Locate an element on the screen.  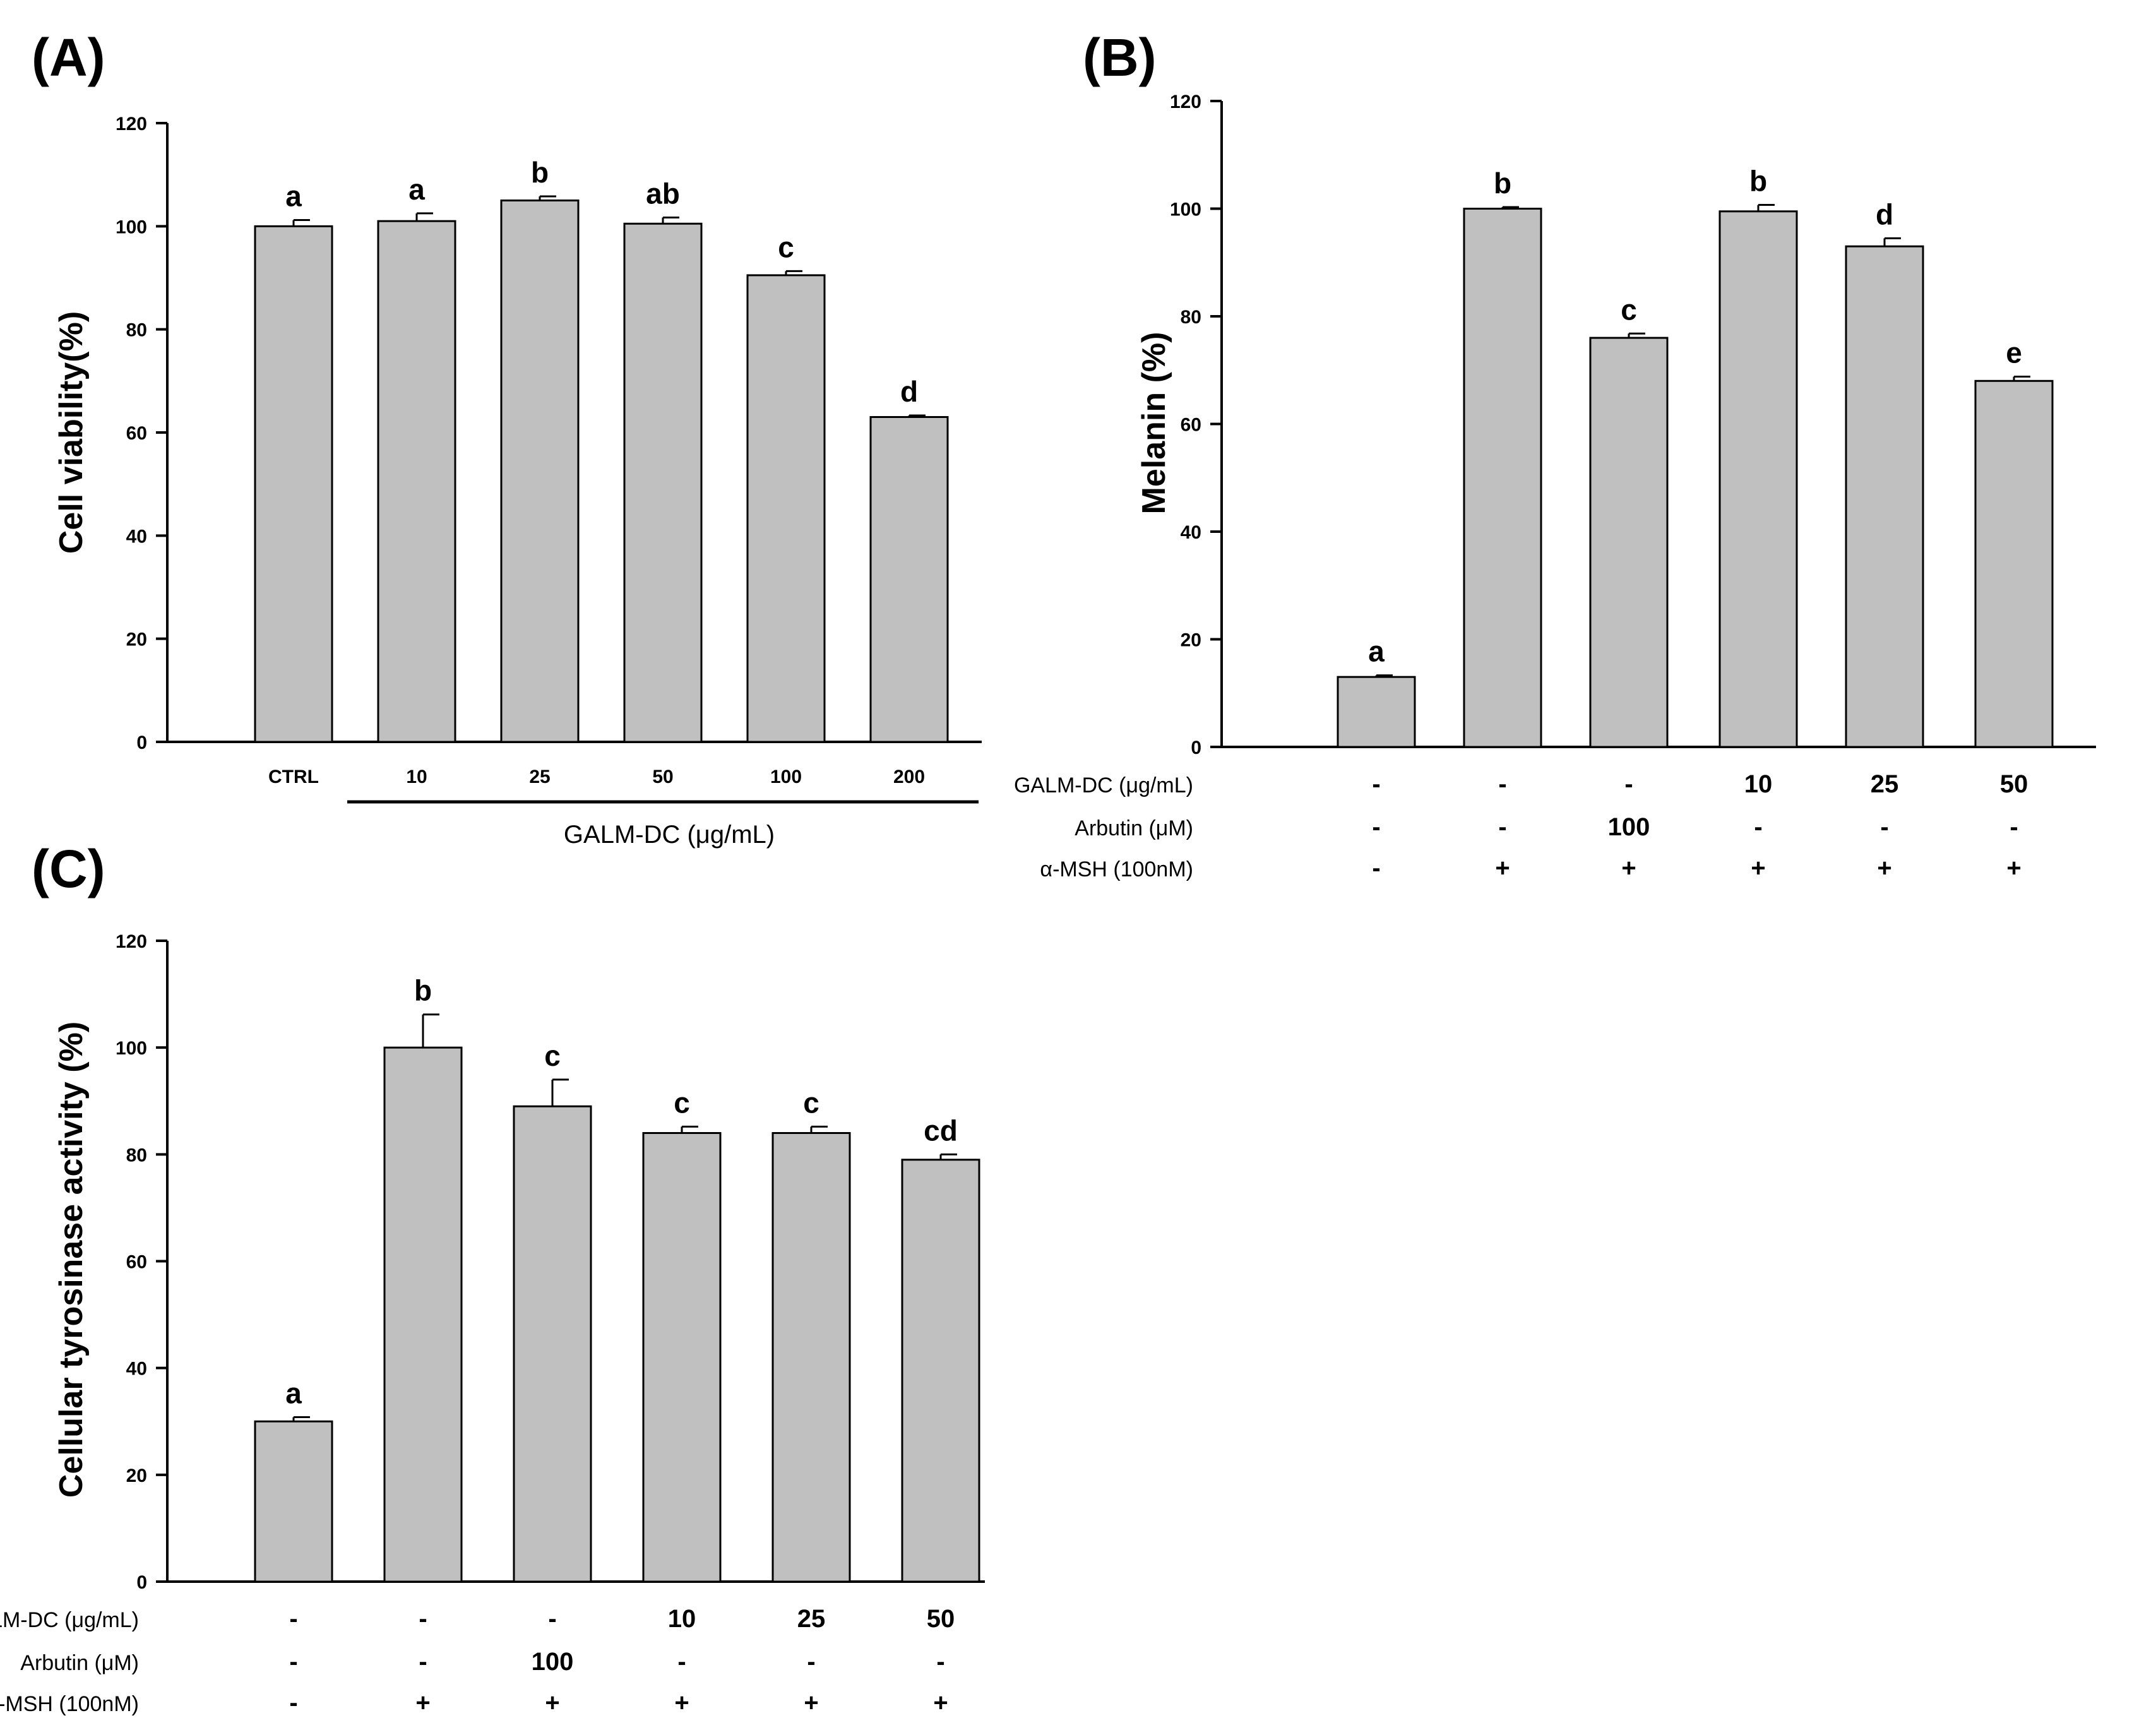
x-tick-label: CTRL is located at coordinates (293, 777).